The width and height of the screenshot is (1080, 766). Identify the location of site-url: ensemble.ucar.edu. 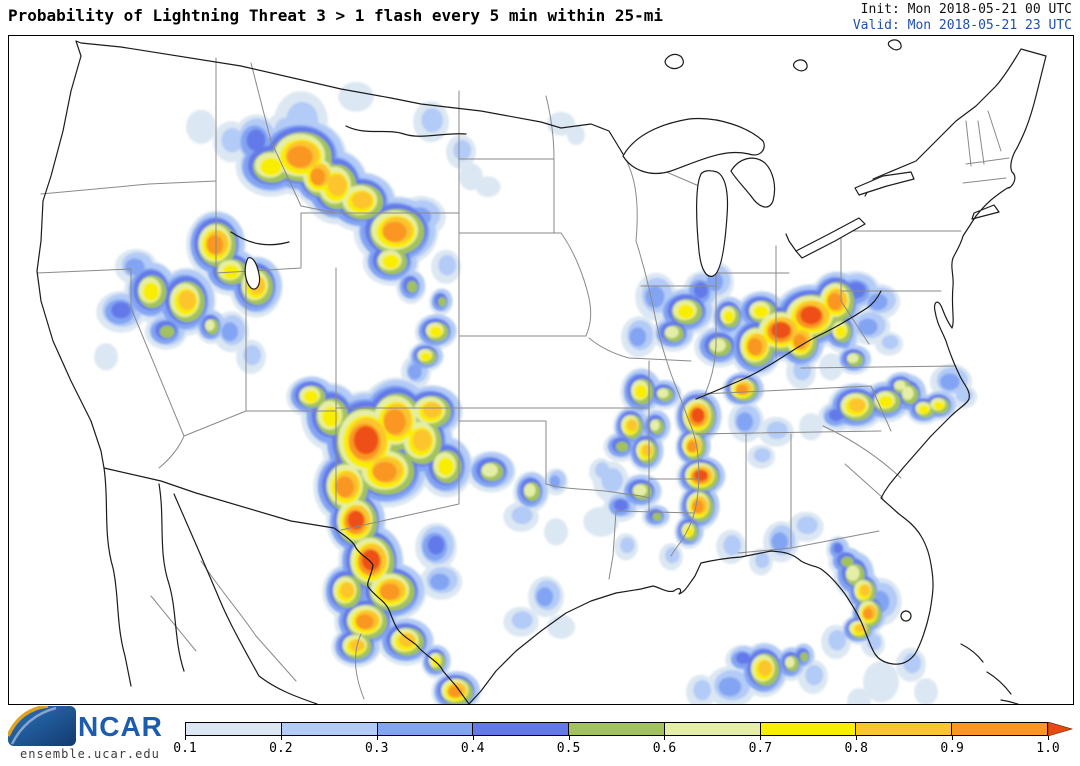
(90, 754).